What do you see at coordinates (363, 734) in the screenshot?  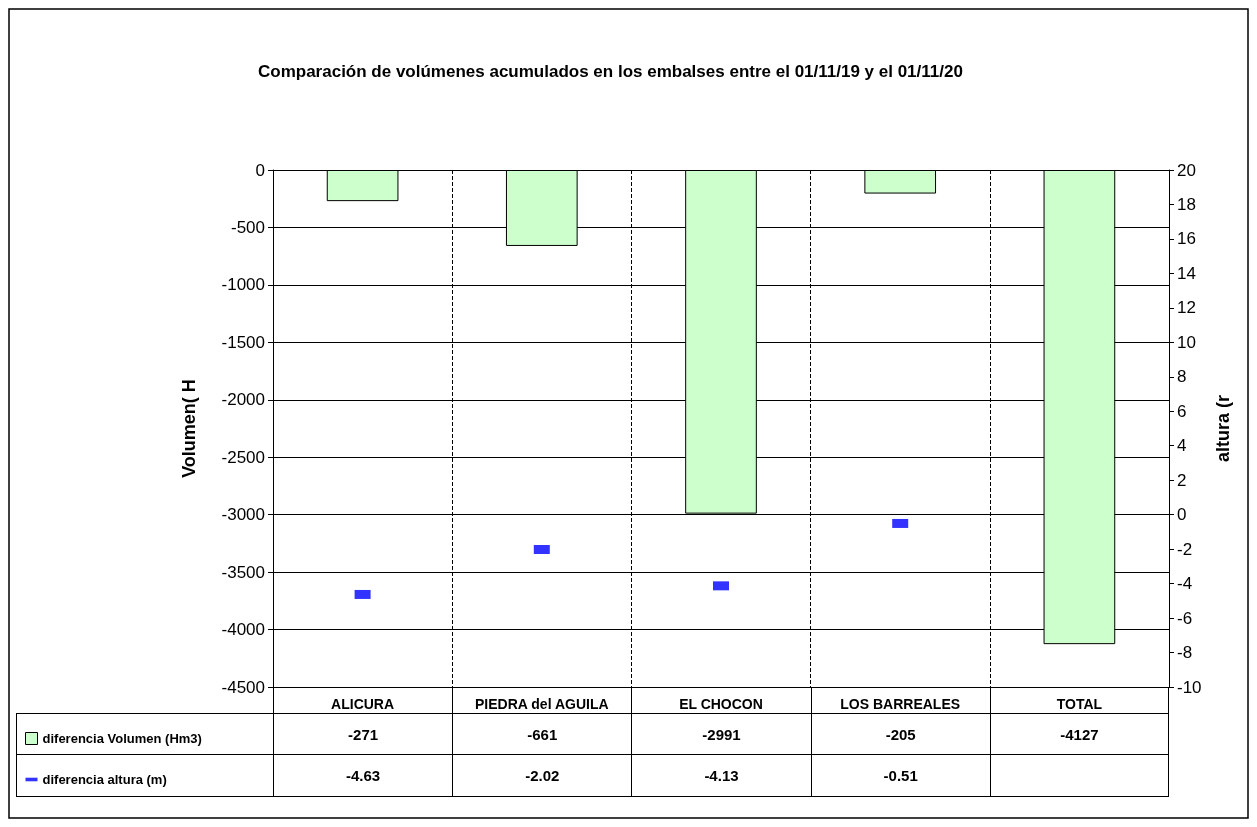 I see `data-label: -271` at bounding box center [363, 734].